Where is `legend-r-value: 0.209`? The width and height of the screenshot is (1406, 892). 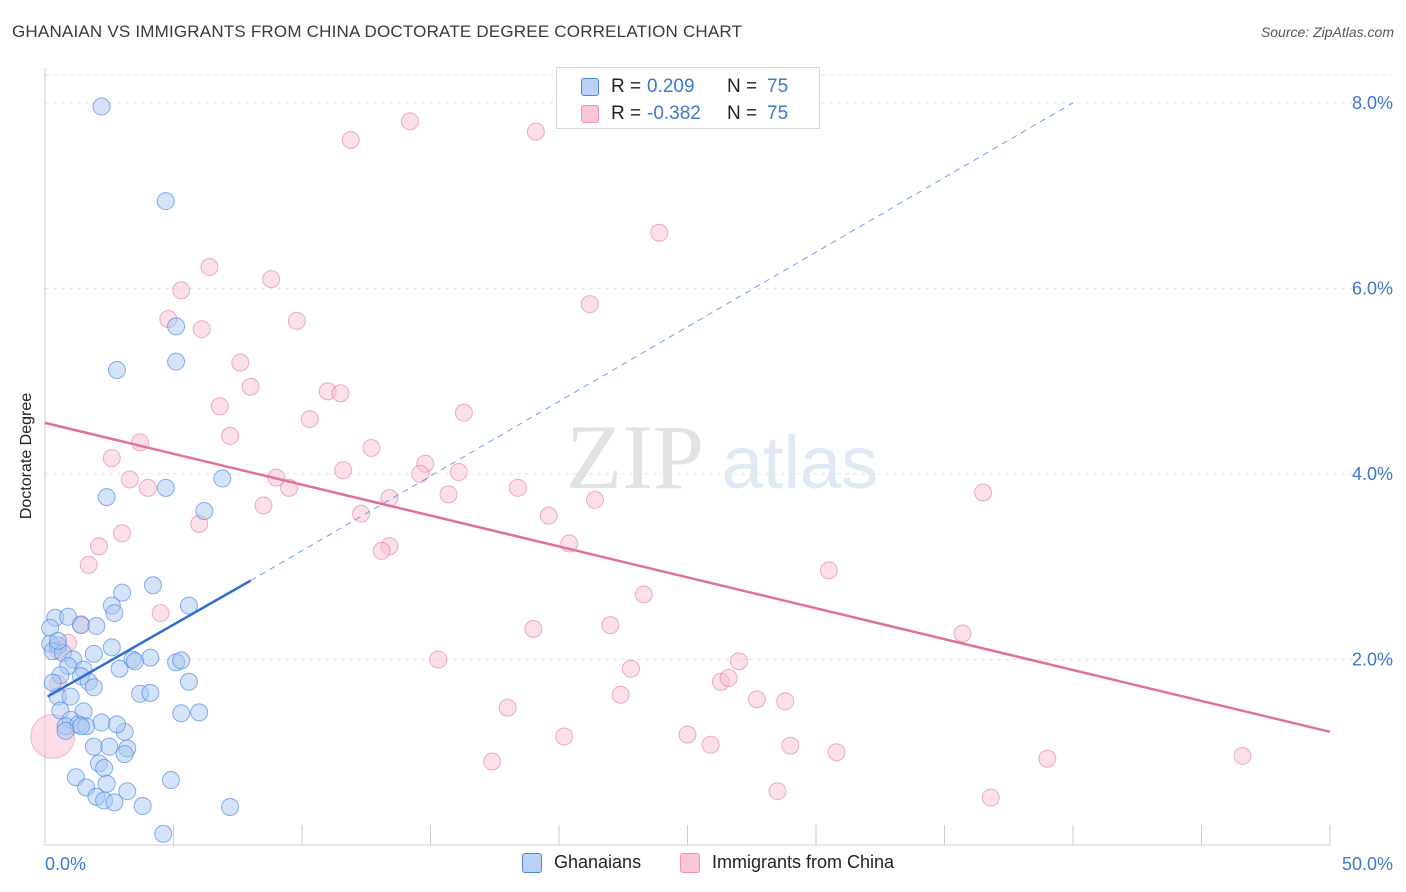 legend-r-value: 0.209 is located at coordinates (671, 86).